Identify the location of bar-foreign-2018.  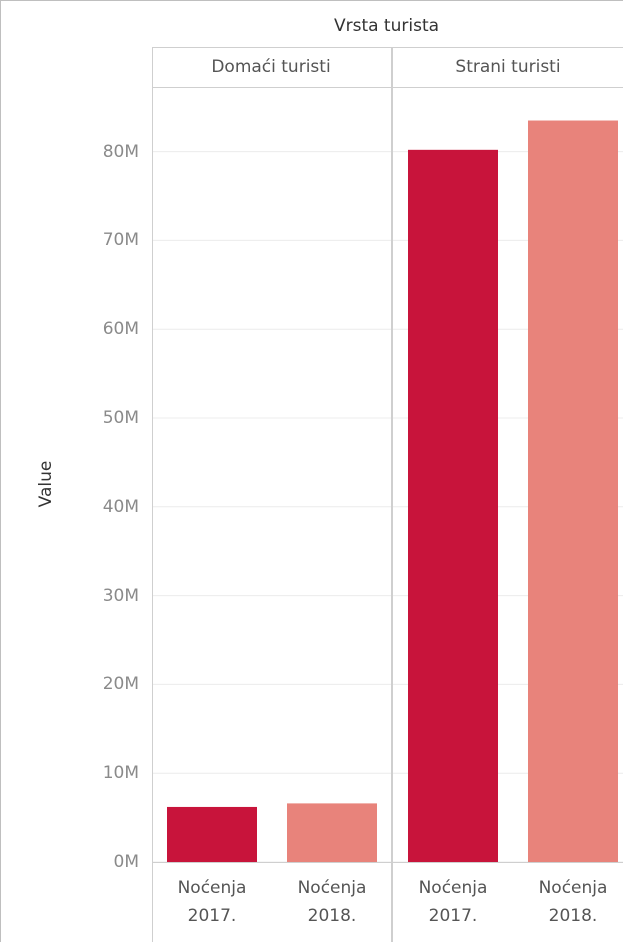
(573, 491).